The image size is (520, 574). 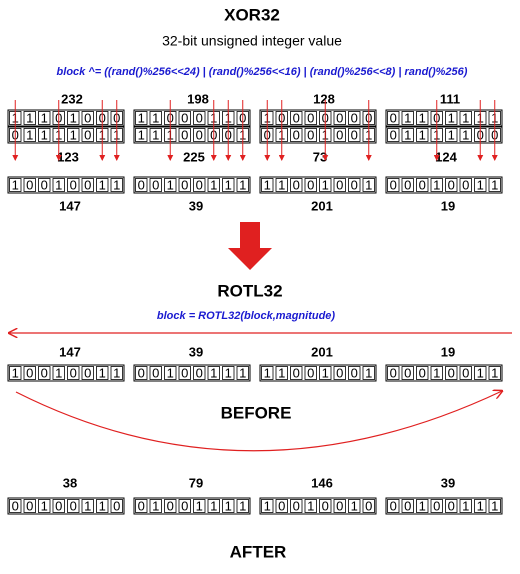 What do you see at coordinates (194, 156) in the screenshot?
I see `byte-value: 225` at bounding box center [194, 156].